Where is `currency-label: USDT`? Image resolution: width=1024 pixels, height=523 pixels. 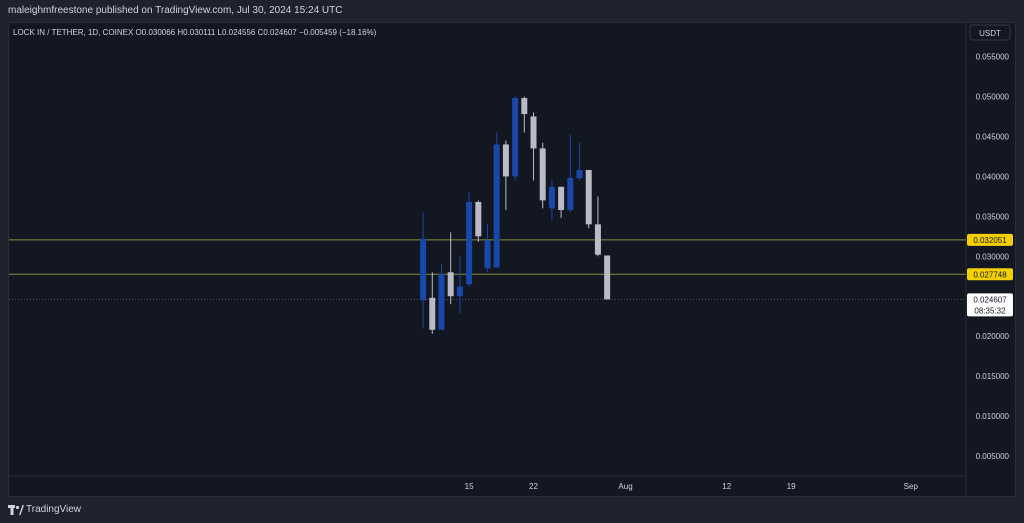 currency-label: USDT is located at coordinates (990, 33).